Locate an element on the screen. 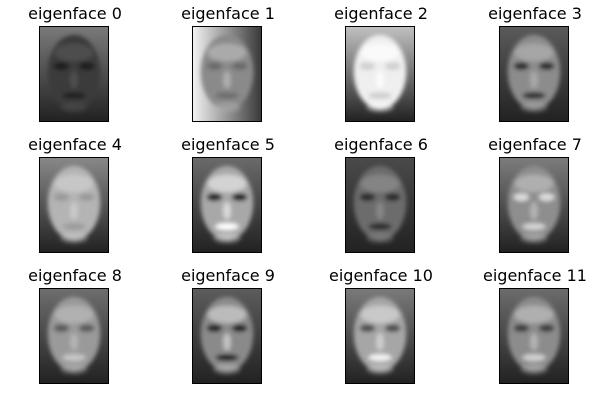 The image size is (592, 402). eigenface-panel: eigenface 9 is located at coordinates (228, 329).